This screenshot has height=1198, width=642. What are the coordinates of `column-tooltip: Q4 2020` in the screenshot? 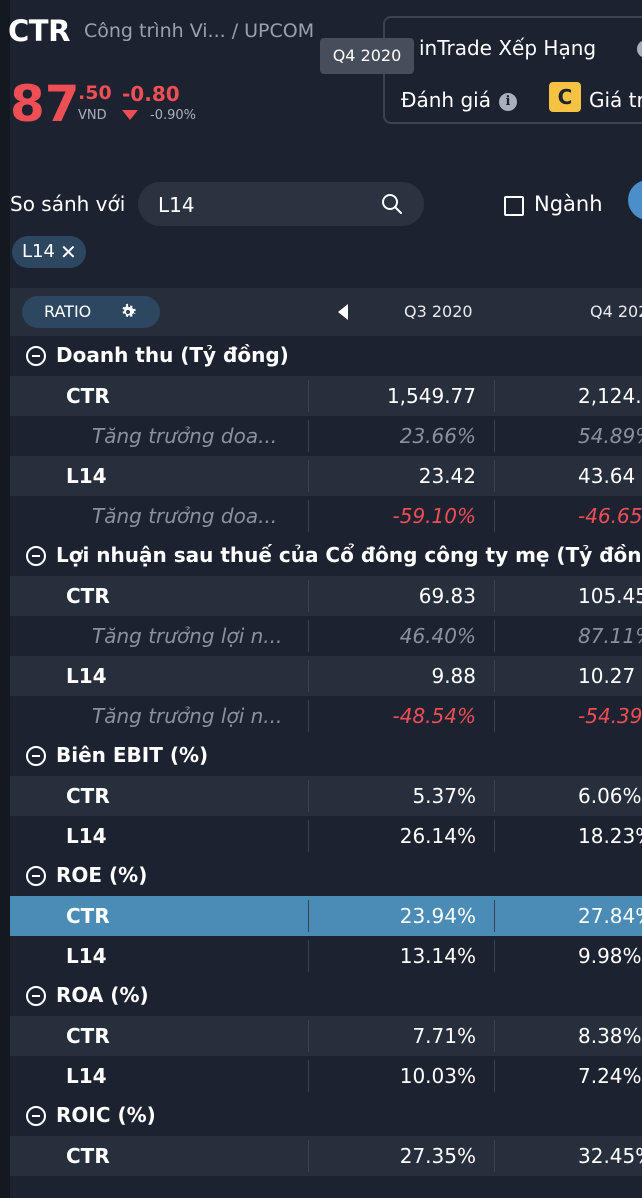 It's located at (367, 56).